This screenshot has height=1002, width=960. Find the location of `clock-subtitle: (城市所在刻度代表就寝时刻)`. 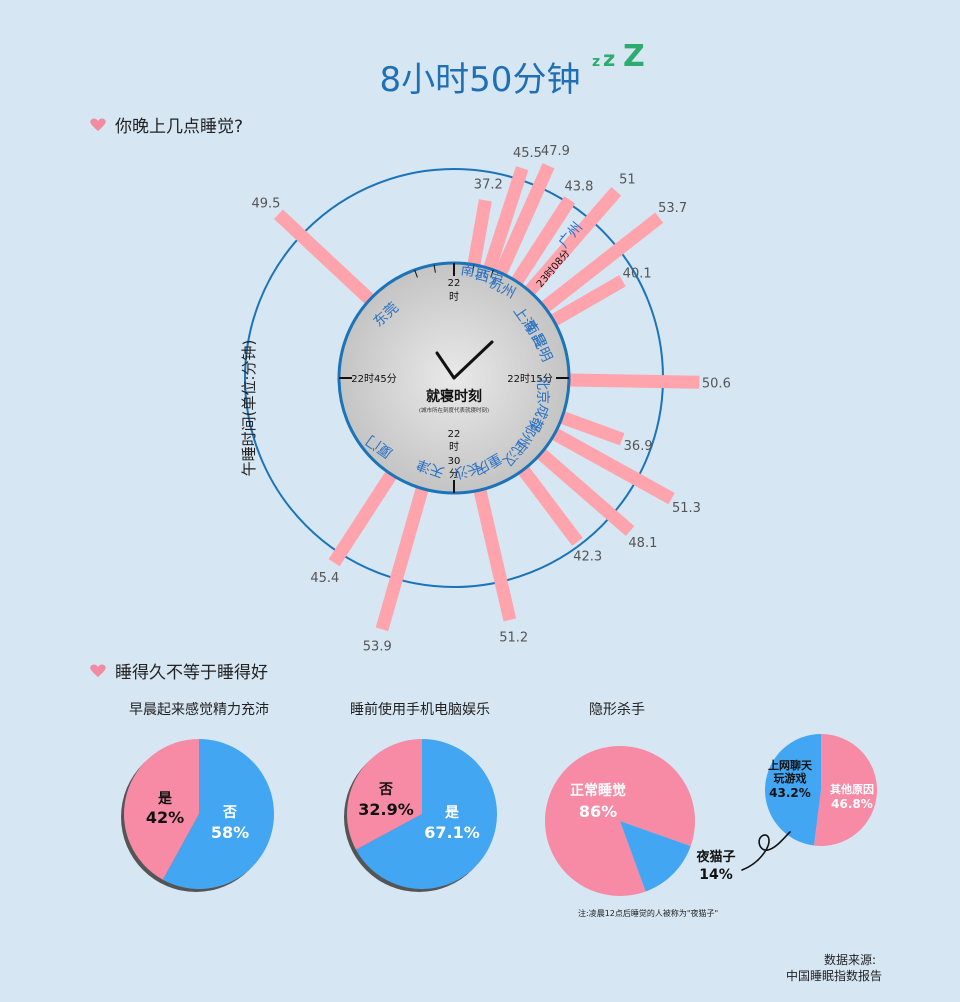

clock-subtitle: (城市所在刻度代表就寝时刻) is located at coordinates (454, 410).